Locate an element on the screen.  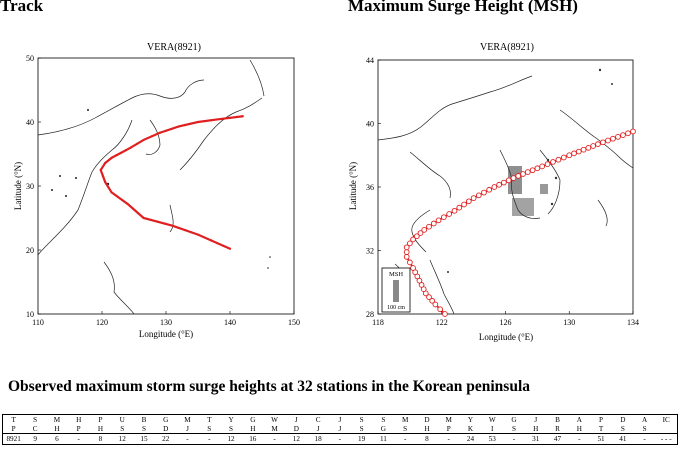
station-code-top: T is located at coordinates (209, 419).